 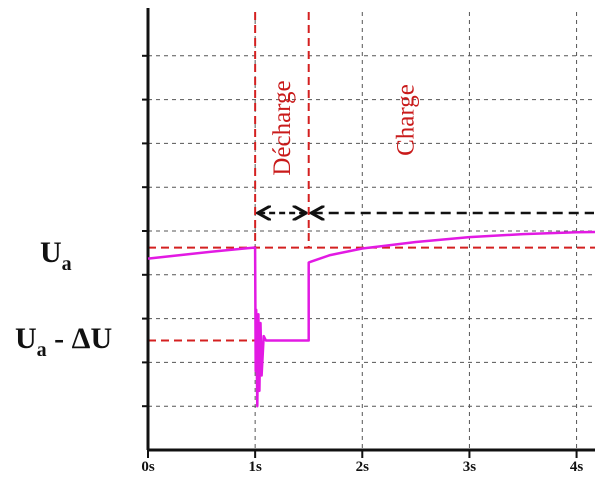 I want to click on level-label: Ua, so click(x=56, y=255).